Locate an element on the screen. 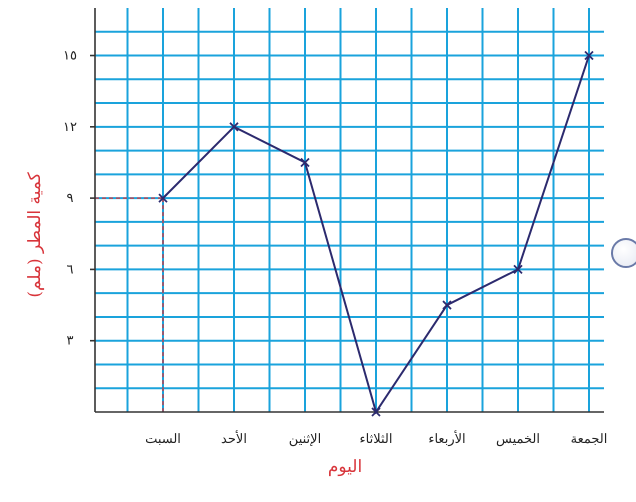 The height and width of the screenshot is (502, 636). y-tick-label: ٣ is located at coordinates (70, 341).